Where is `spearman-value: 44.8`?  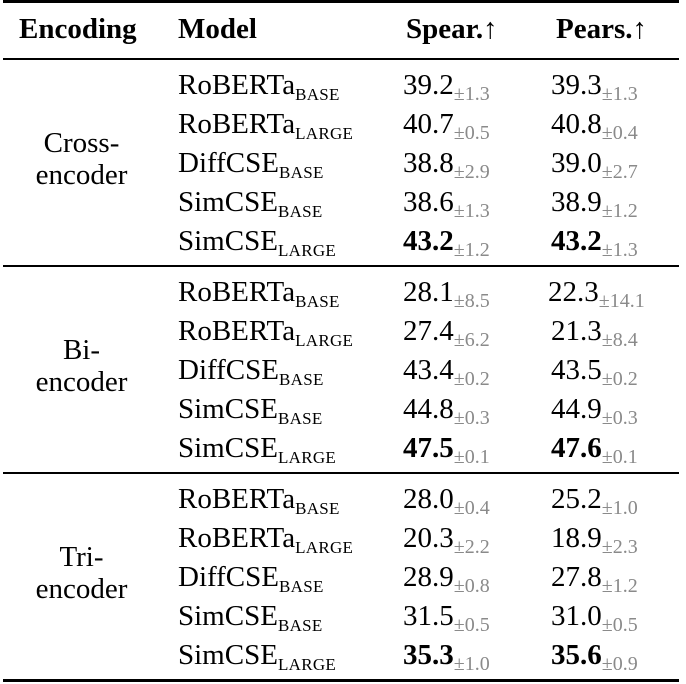
spearman-value: 44.8 is located at coordinates (428, 409).